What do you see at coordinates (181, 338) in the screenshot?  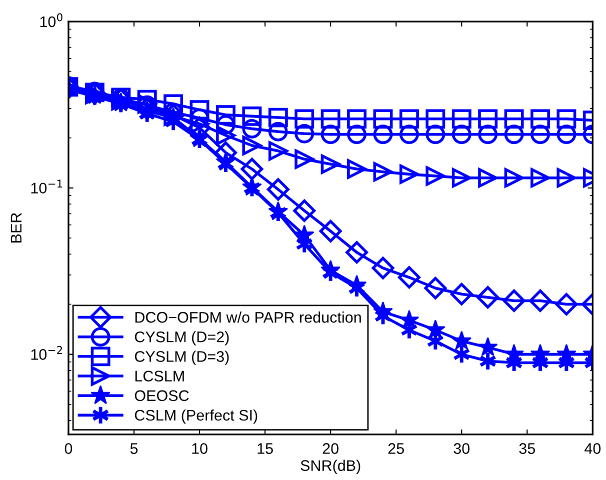 I see `legend-label: CYSLM (D=2)` at bounding box center [181, 338].